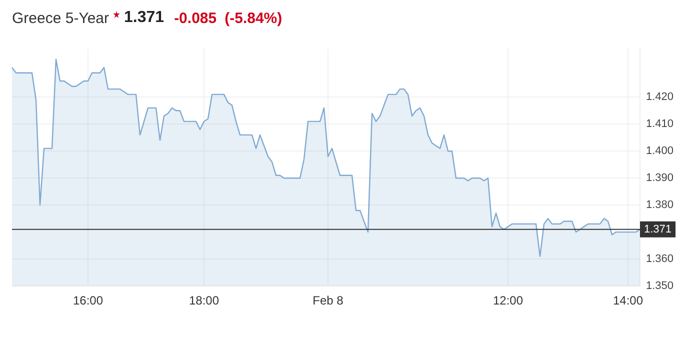 This screenshot has height=341, width=700. Describe the element at coordinates (328, 301) in the screenshot. I see `x-tick-label: Feb 8` at that location.